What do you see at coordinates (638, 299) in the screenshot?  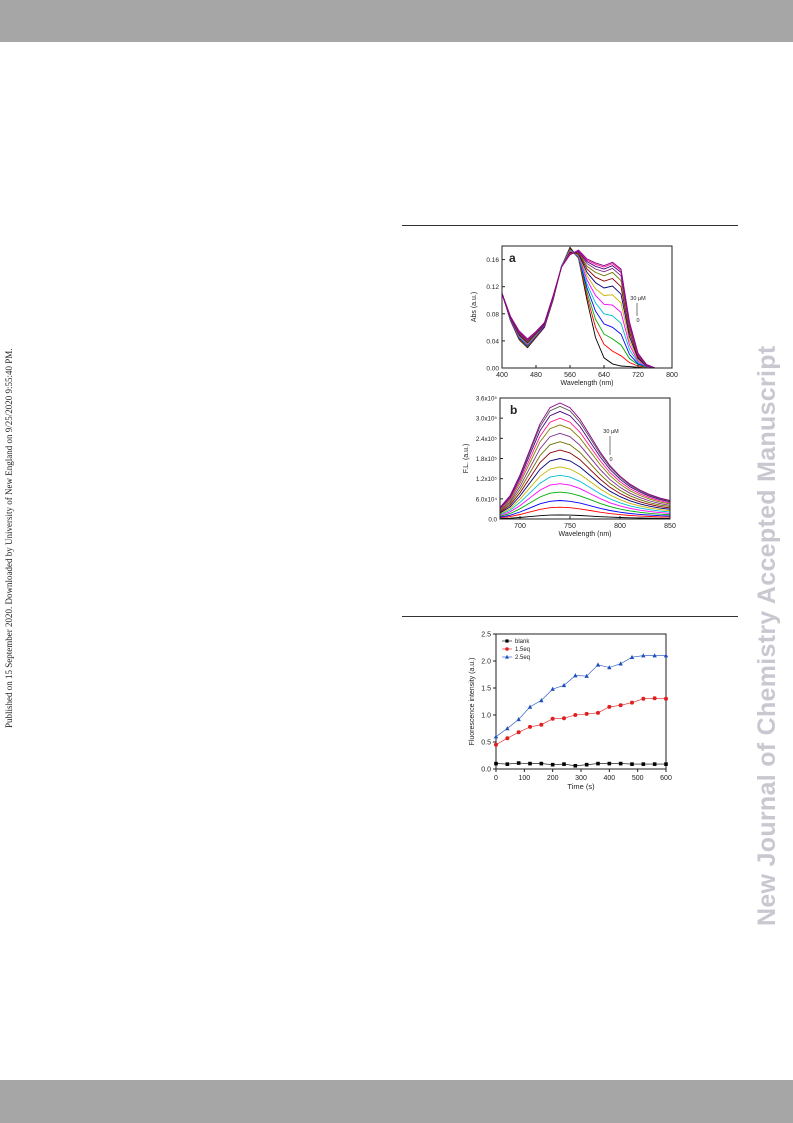 I see `absorbance-annotation-top: 30 μM` at bounding box center [638, 299].